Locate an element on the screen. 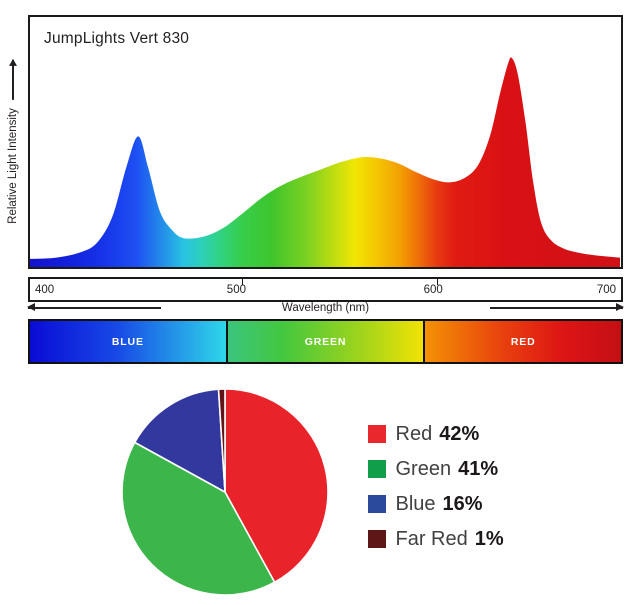  x-axis-caption: Wavelength (nm) is located at coordinates (325, 308).